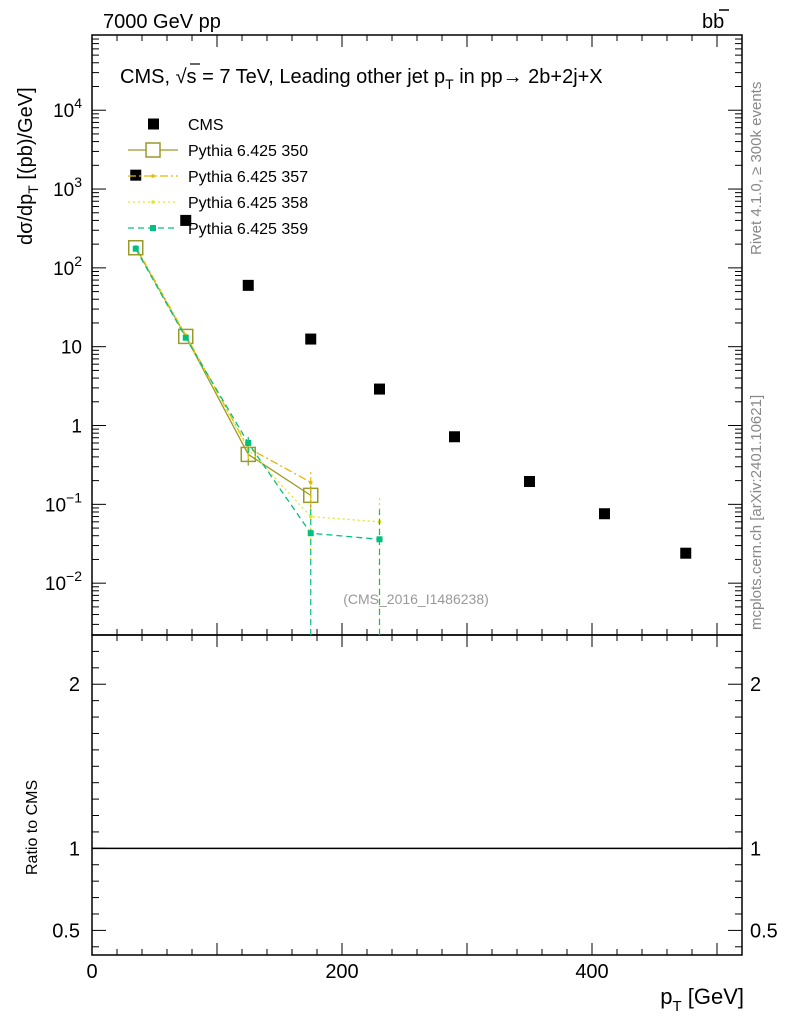 The width and height of the screenshot is (786, 1024). What do you see at coordinates (153, 124) in the screenshot?
I see `legend-cms-marker` at bounding box center [153, 124].